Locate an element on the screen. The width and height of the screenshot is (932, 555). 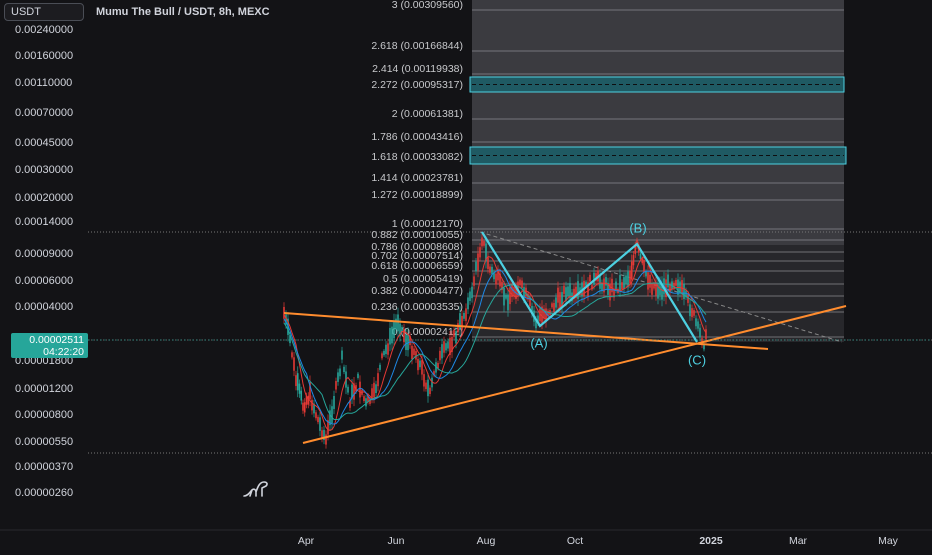
fib-level-label: 2.414 (0.00119938) is located at coordinates (417, 69).